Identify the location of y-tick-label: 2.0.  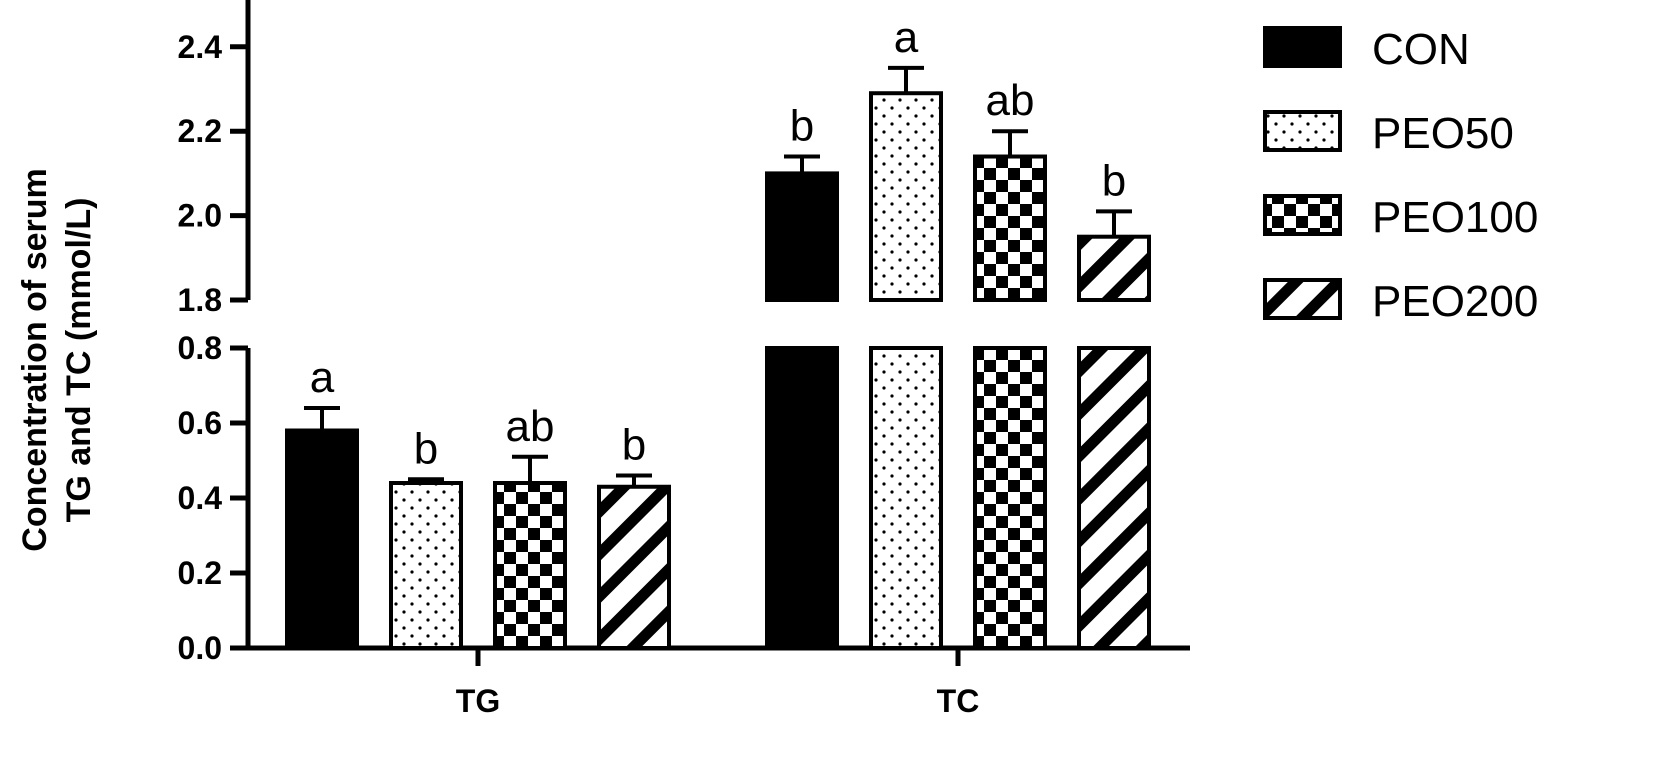
(200, 216).